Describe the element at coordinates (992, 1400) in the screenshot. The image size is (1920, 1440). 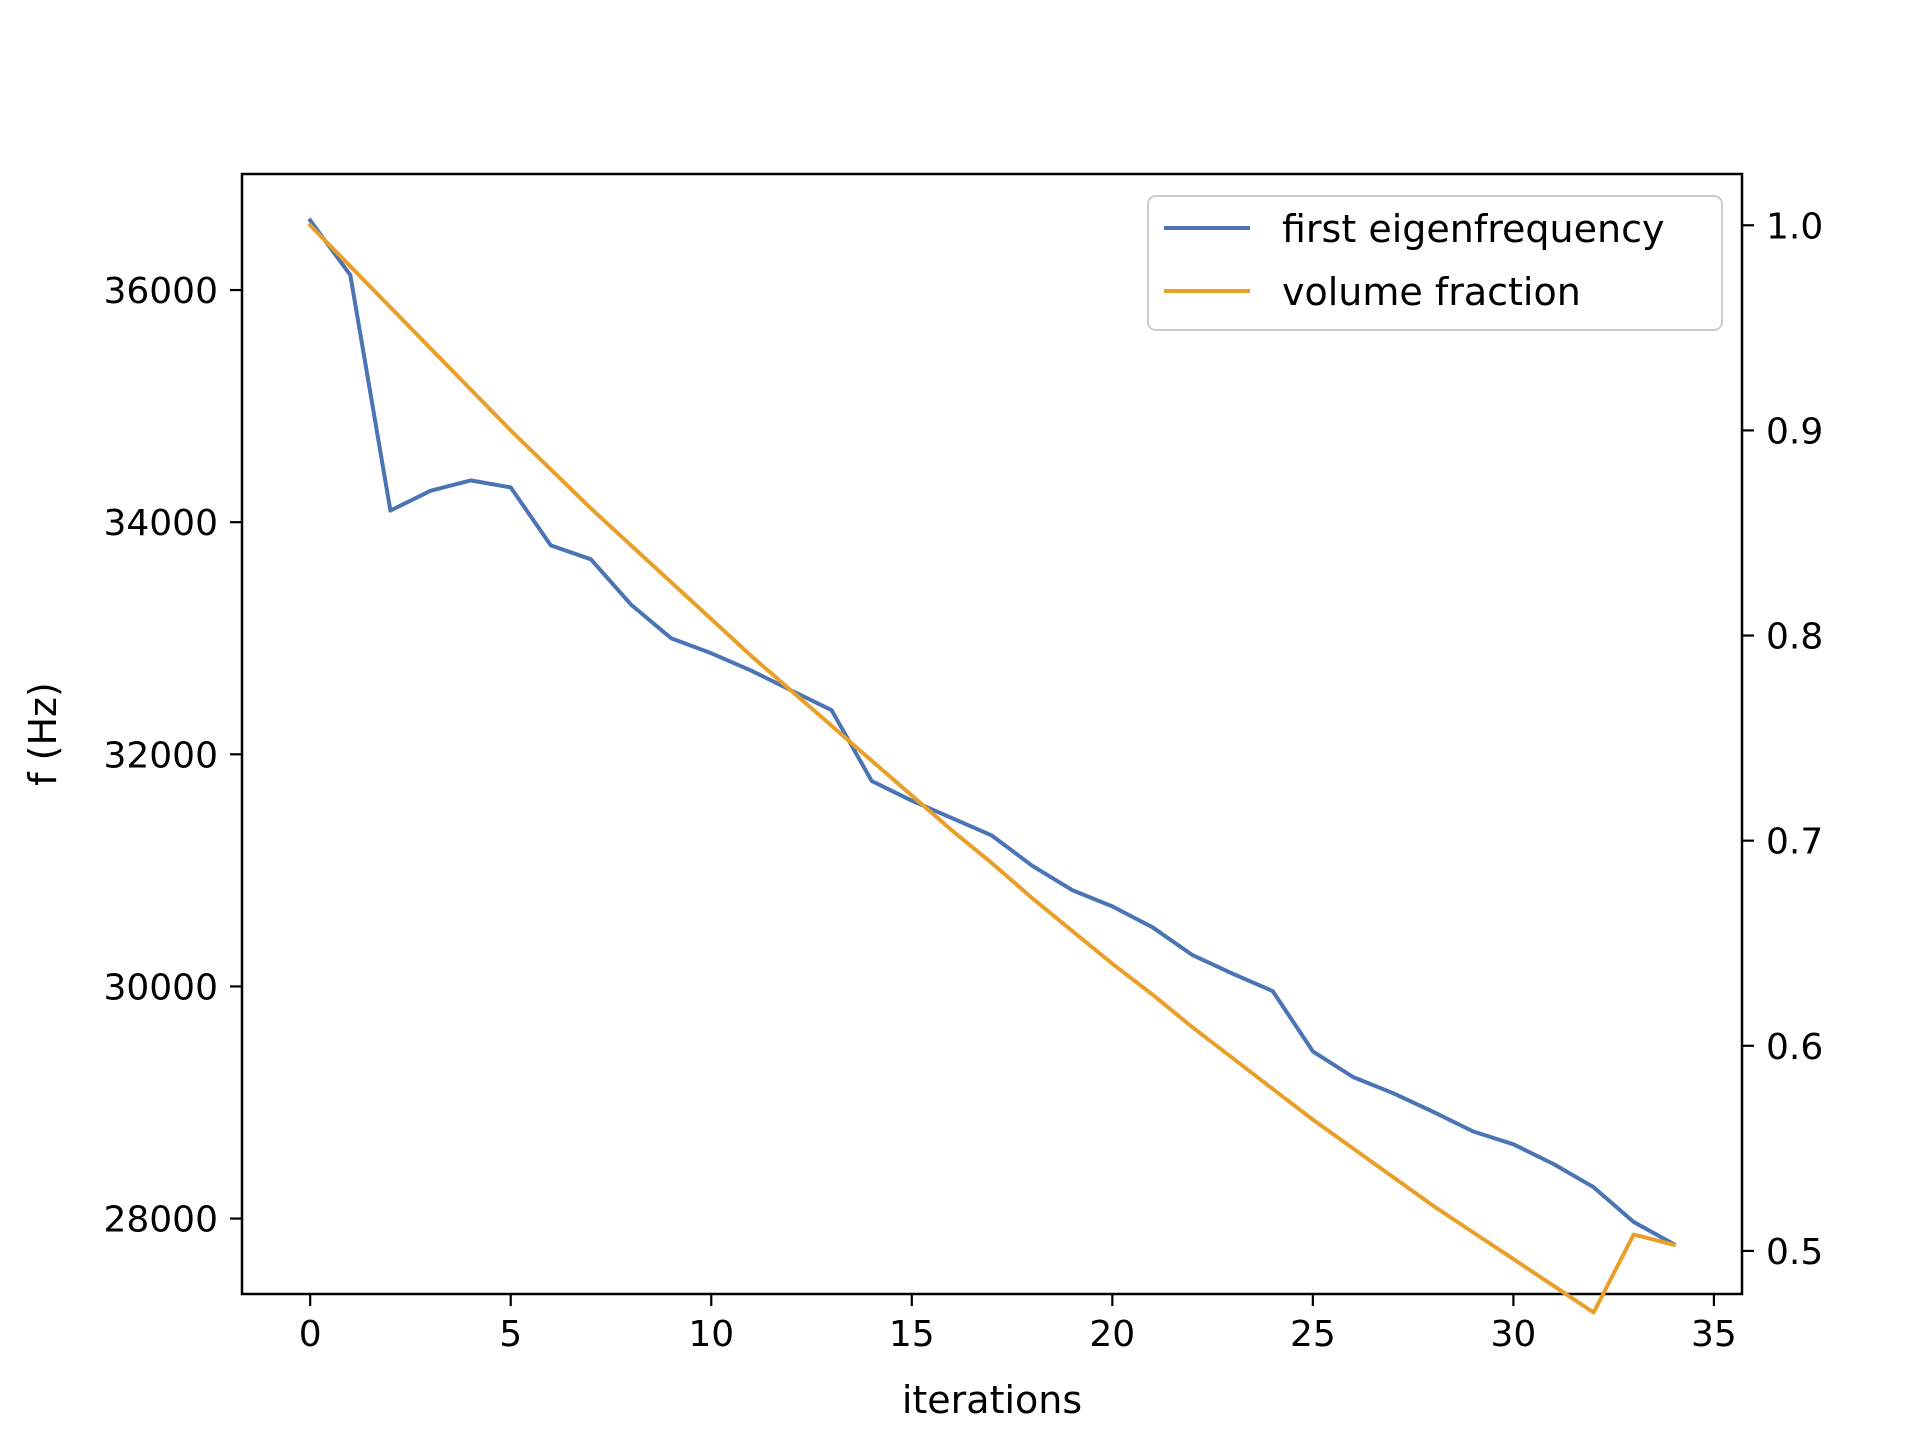
I see `x-axis-label: iterations` at that location.